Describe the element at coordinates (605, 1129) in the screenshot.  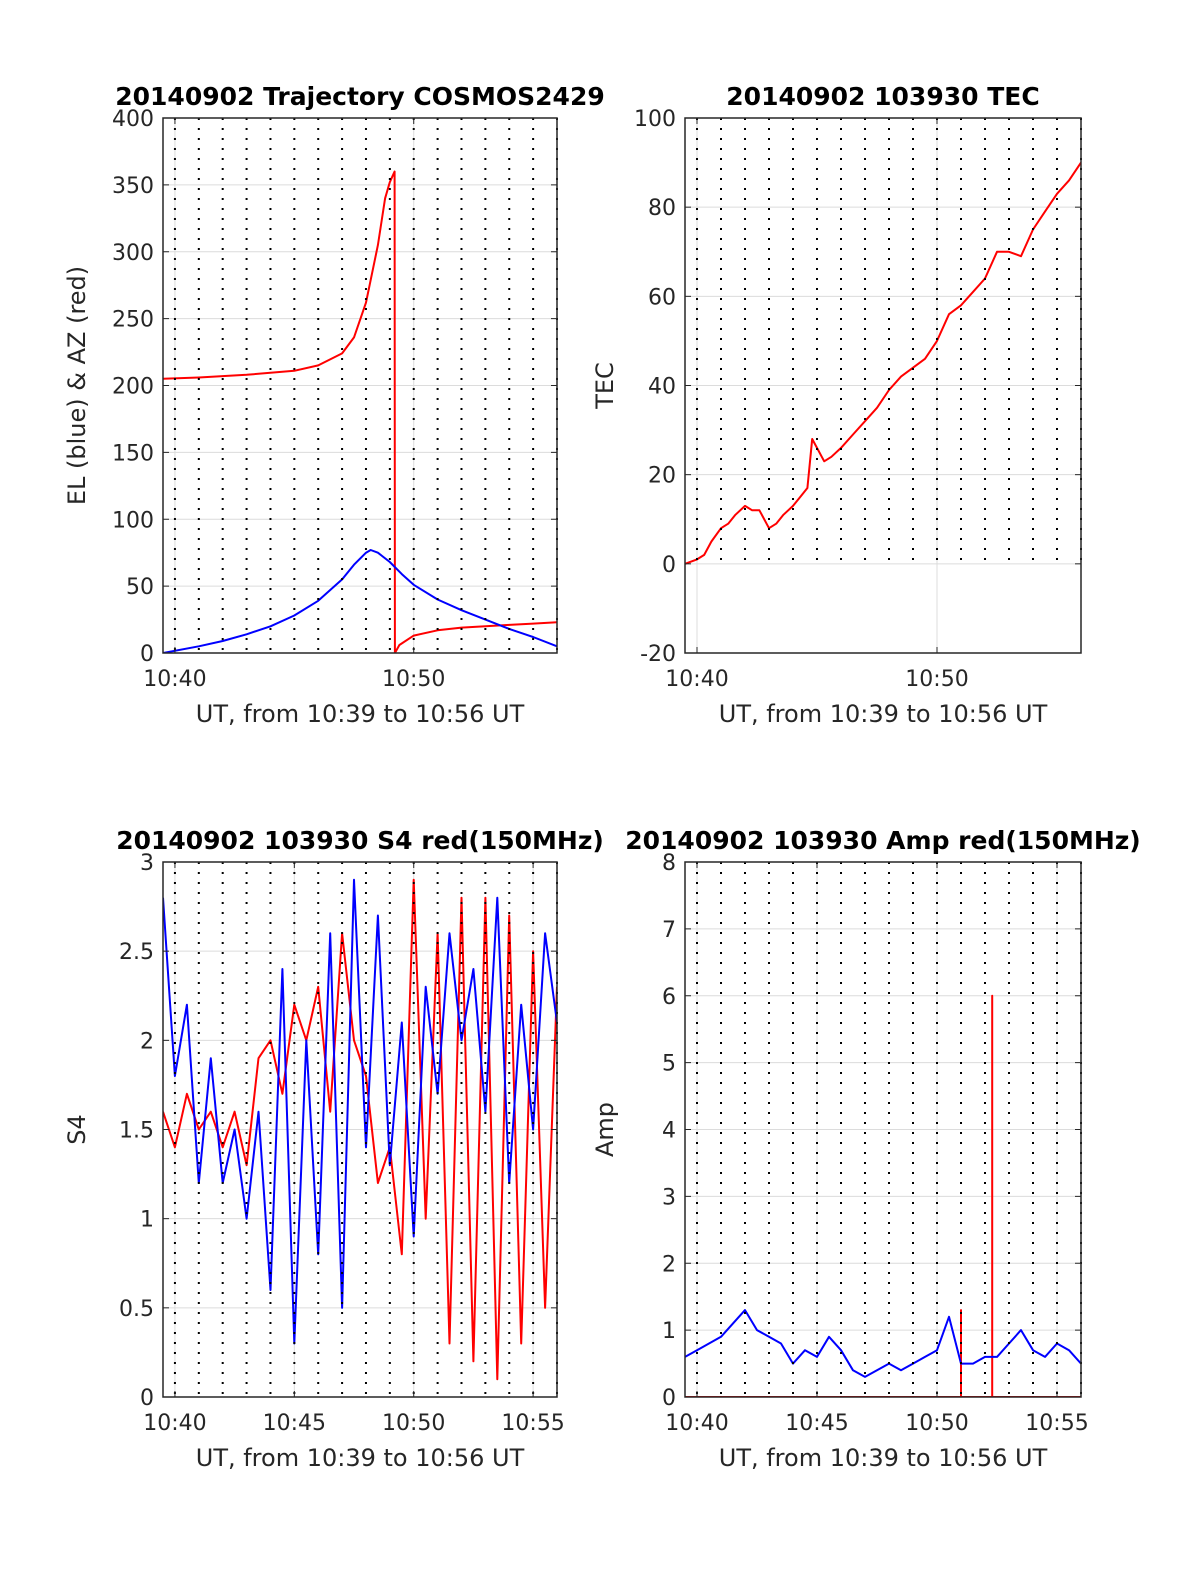
I see `y-axis-label: Amp` at that location.